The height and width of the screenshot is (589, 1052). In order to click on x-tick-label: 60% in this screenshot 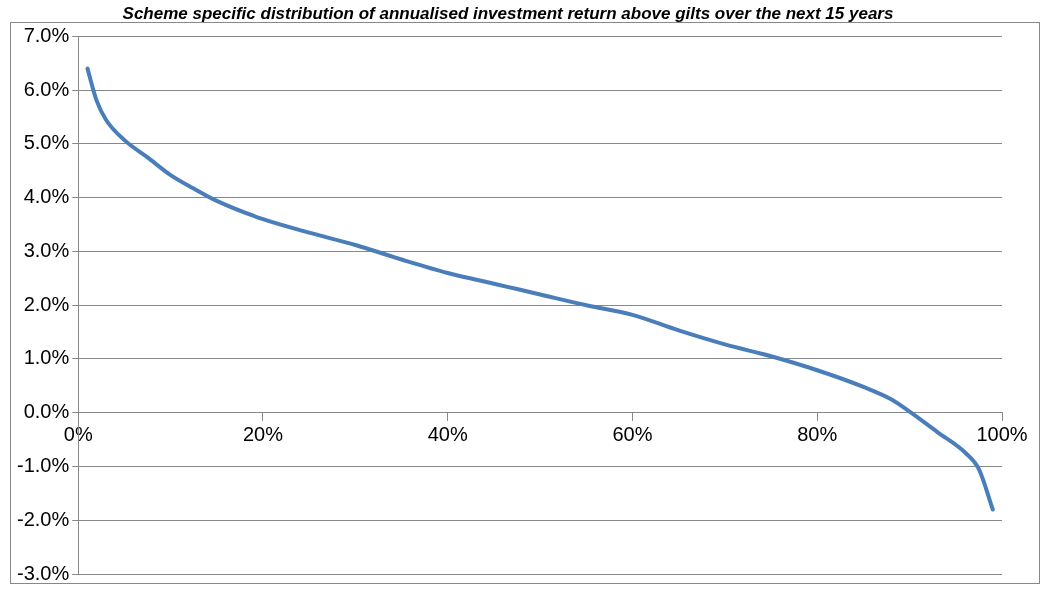, I will do `click(632, 434)`.